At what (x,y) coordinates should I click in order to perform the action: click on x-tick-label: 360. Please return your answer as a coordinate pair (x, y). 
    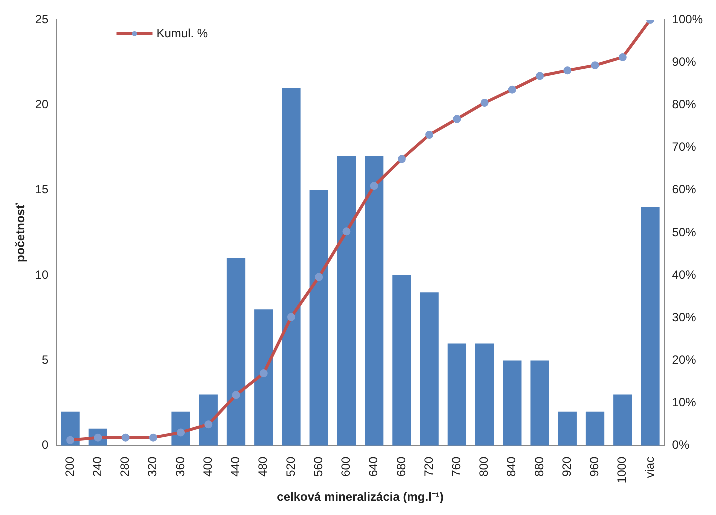
    Looking at the image, I should click on (180, 466).